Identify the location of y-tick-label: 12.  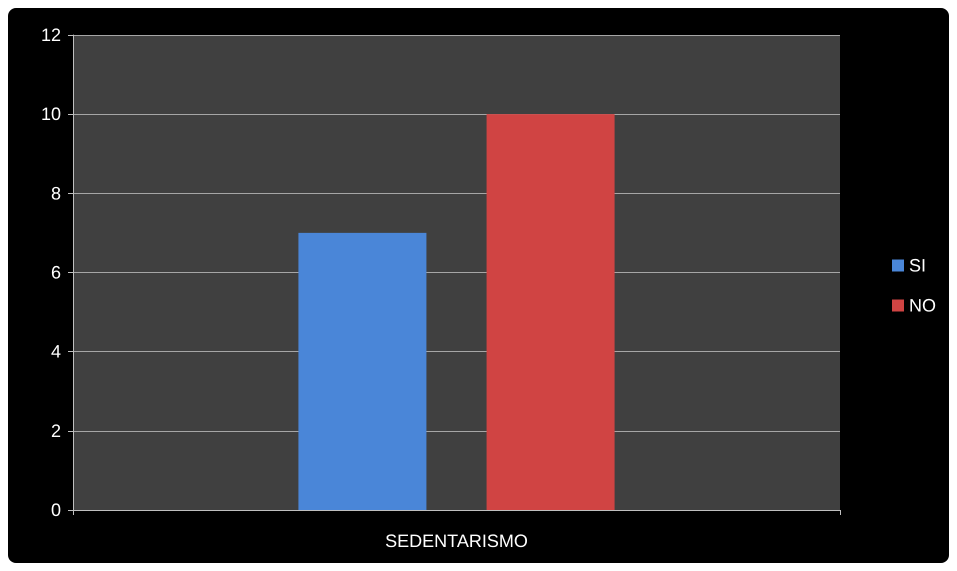
(50, 35).